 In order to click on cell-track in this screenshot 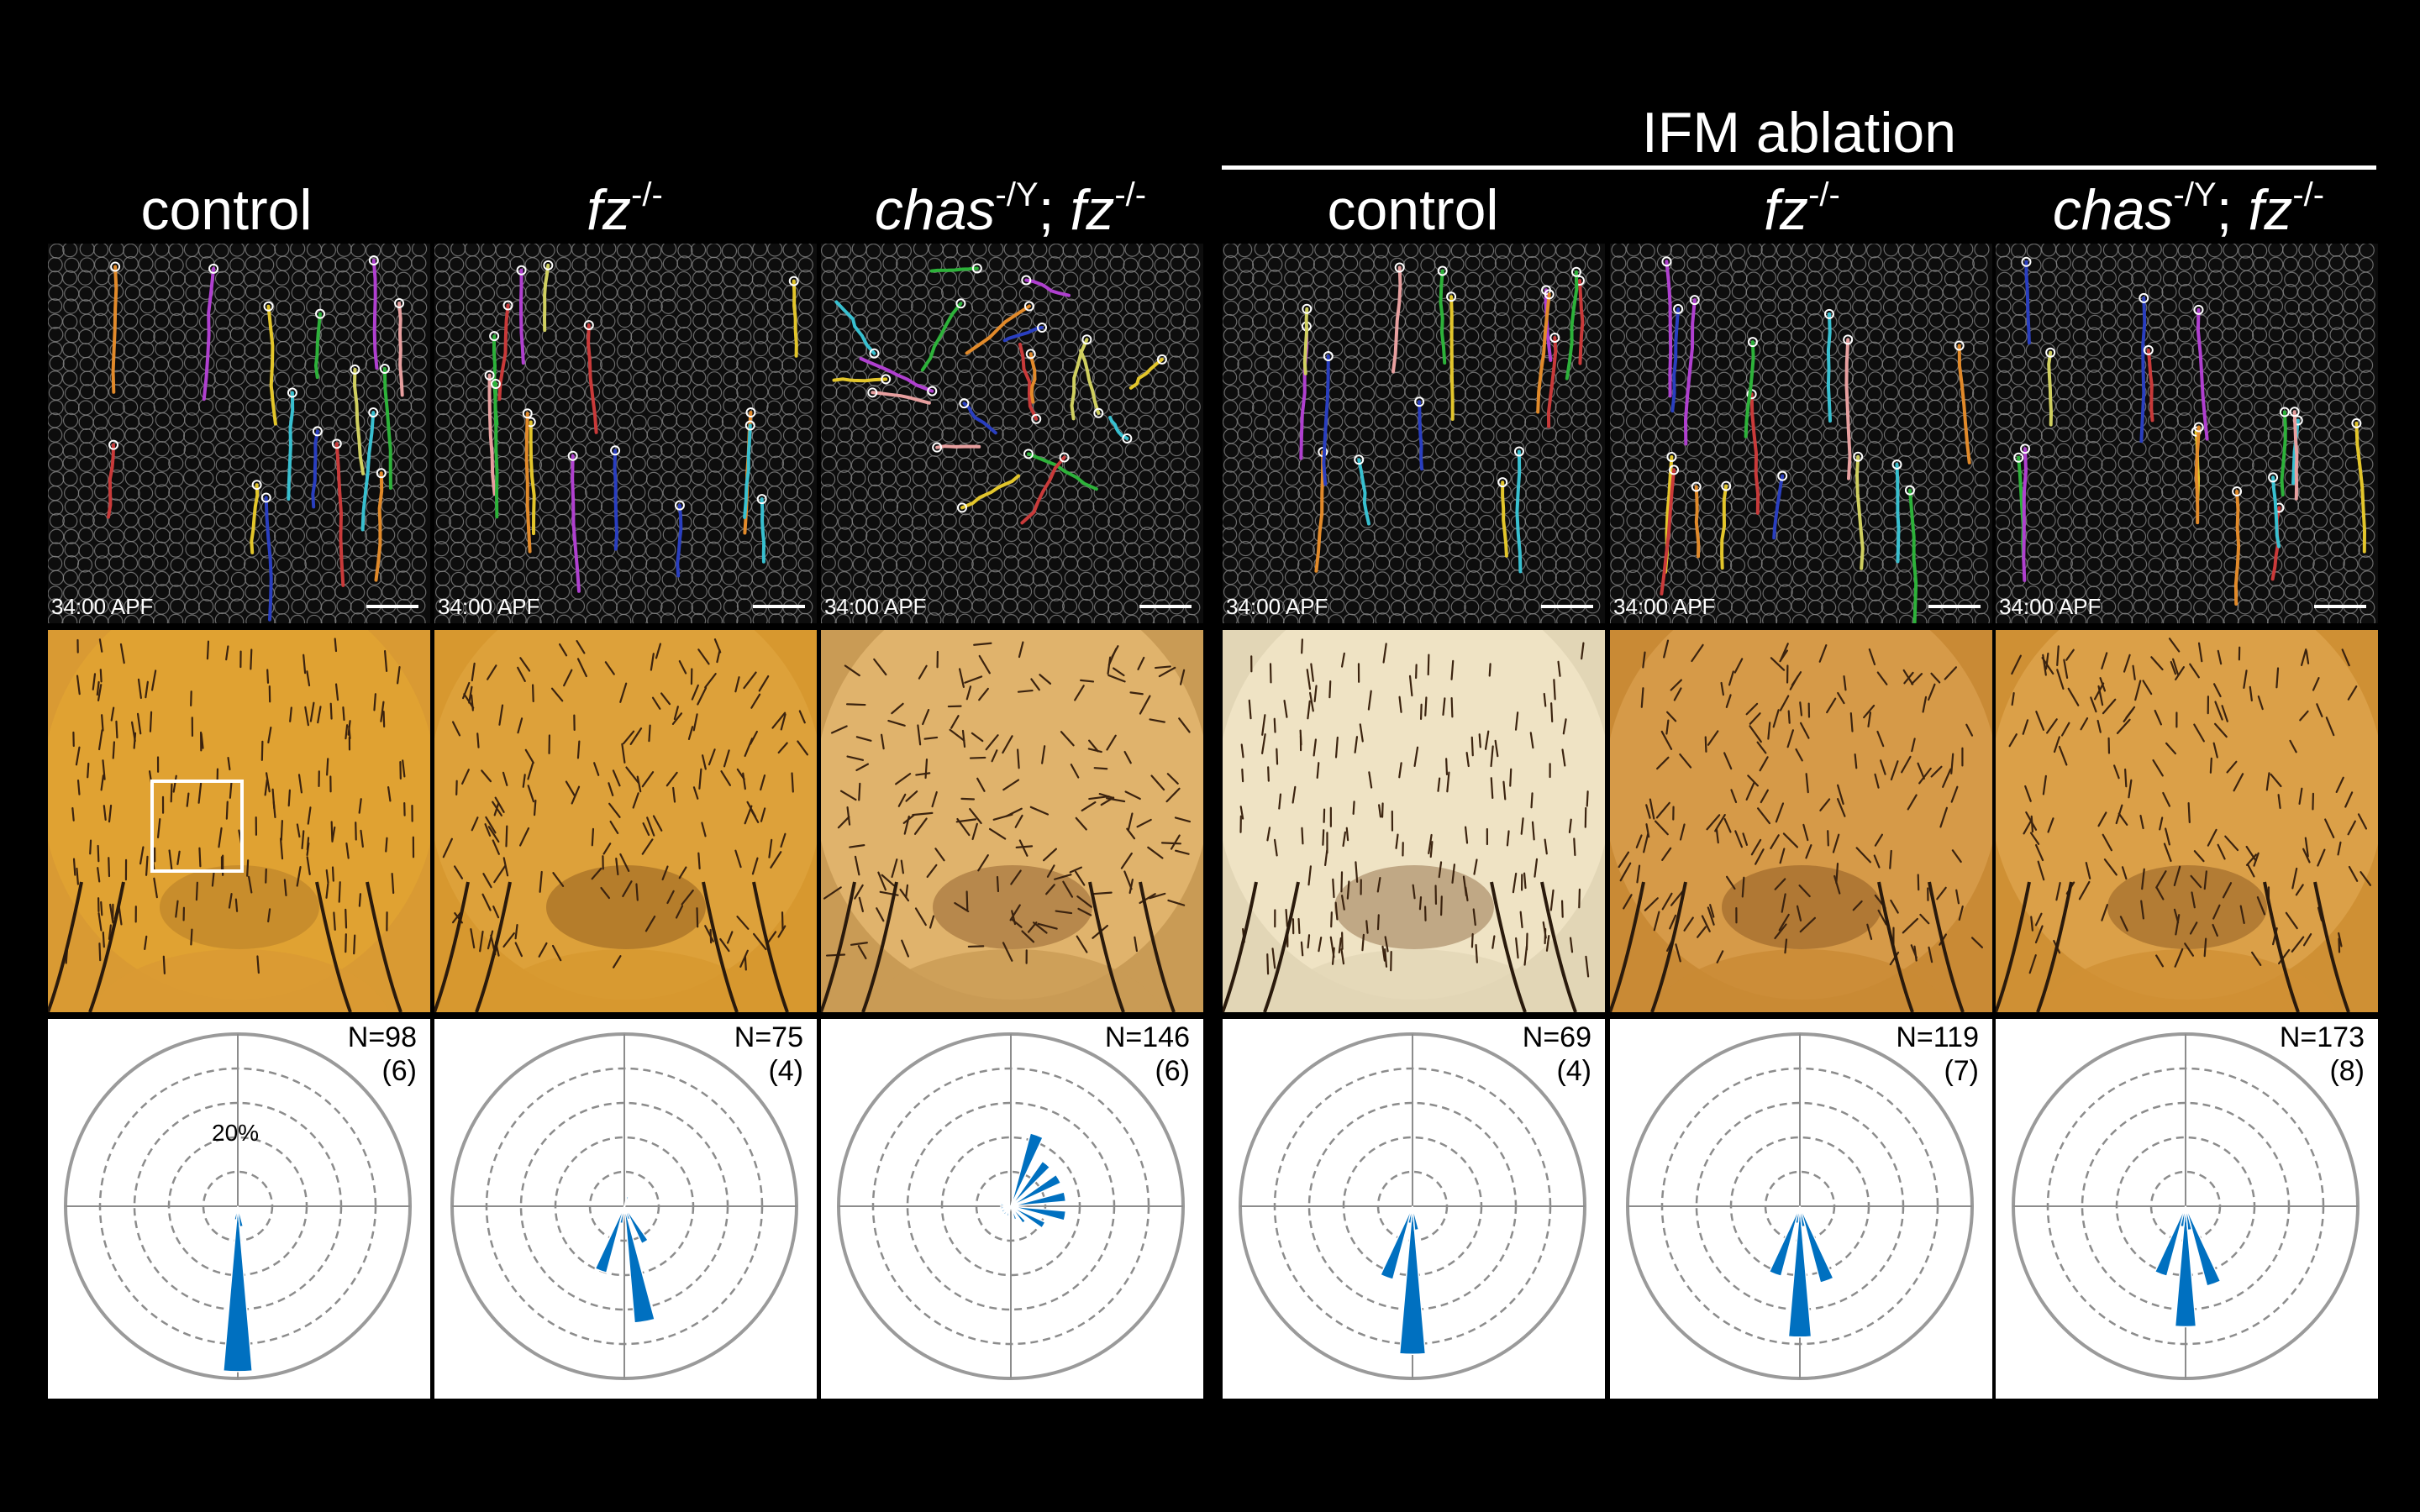, I will do `click(1724, 527)`.